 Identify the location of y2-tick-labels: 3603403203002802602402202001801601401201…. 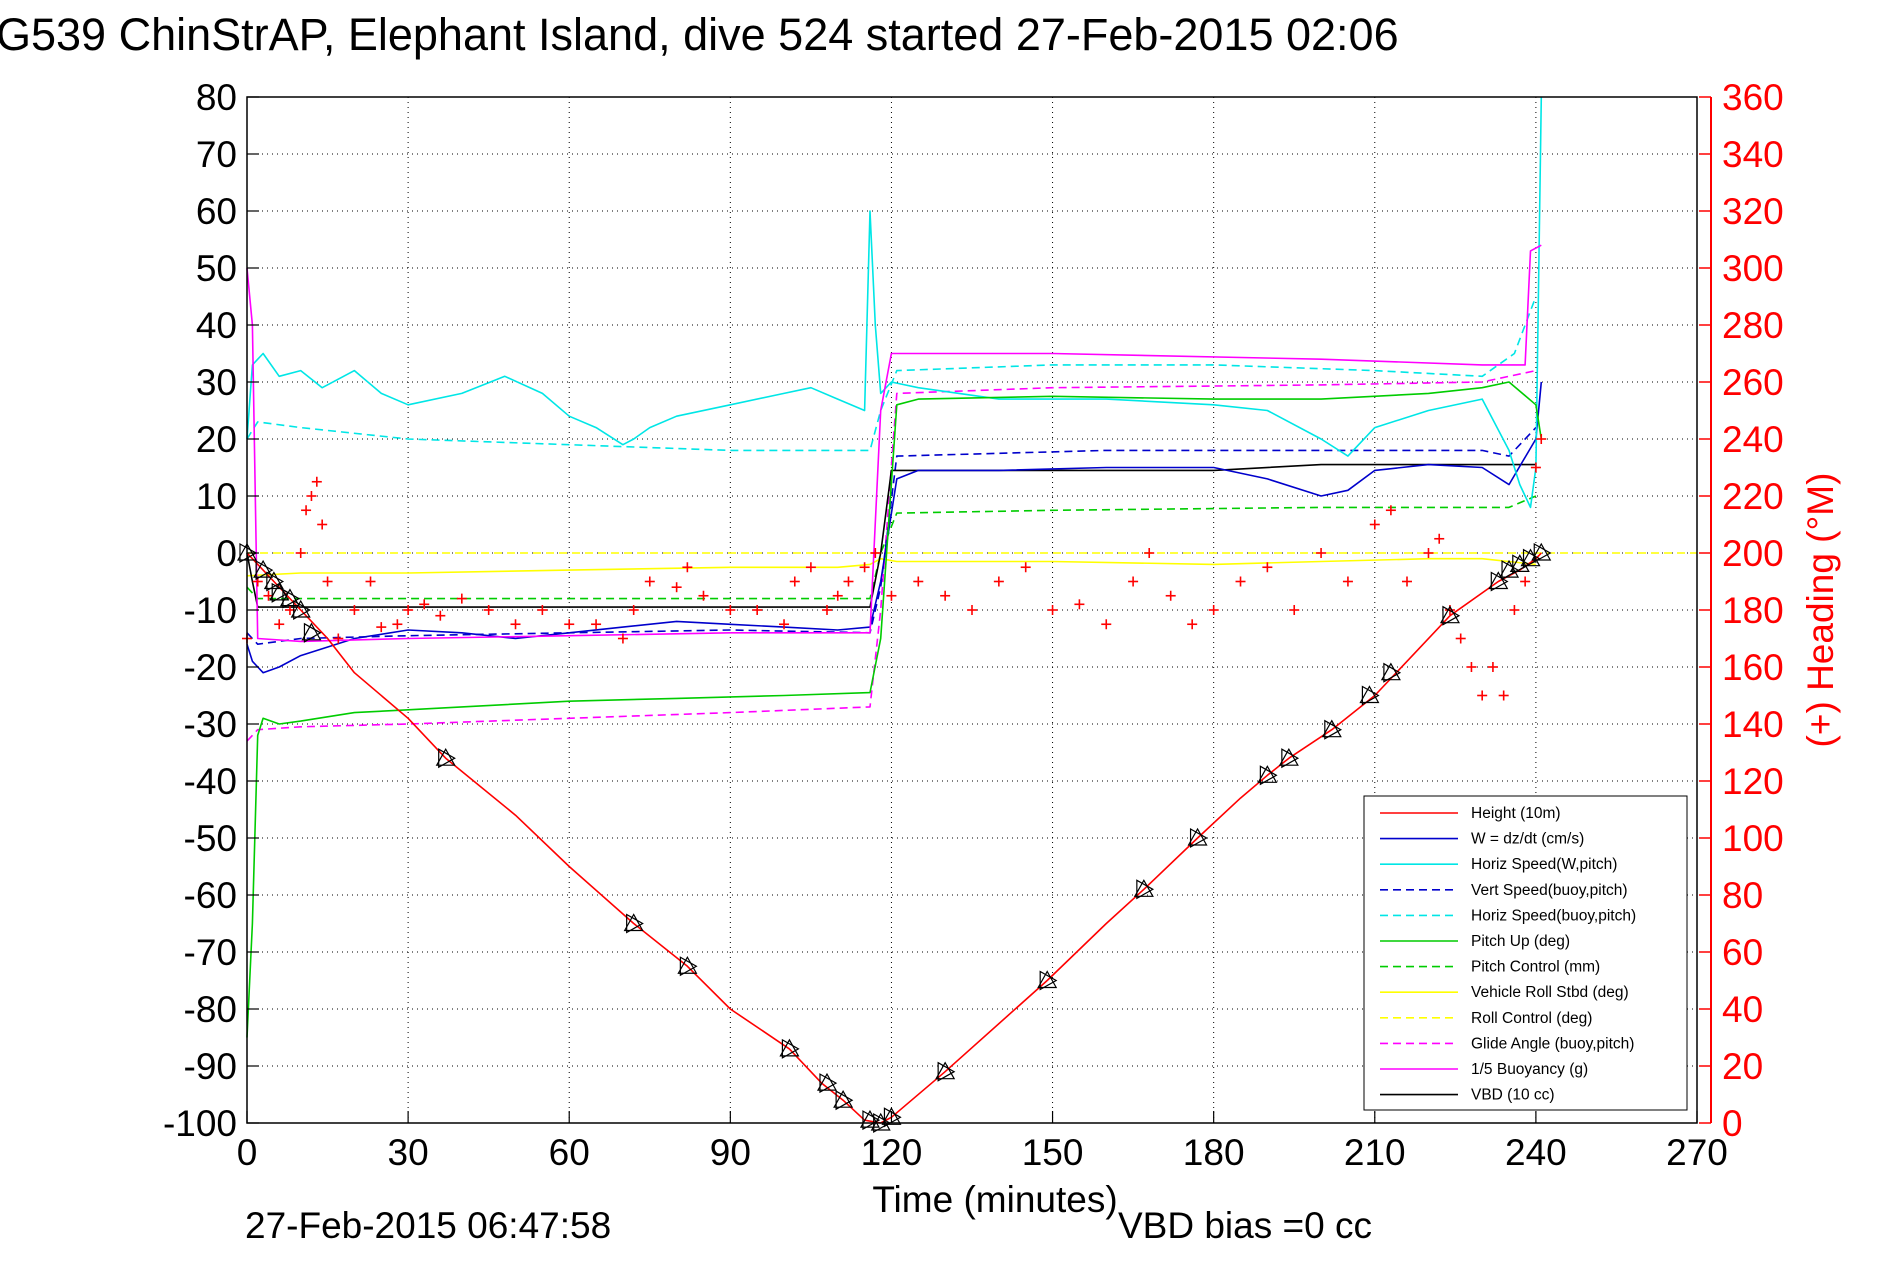
(1753, 610).